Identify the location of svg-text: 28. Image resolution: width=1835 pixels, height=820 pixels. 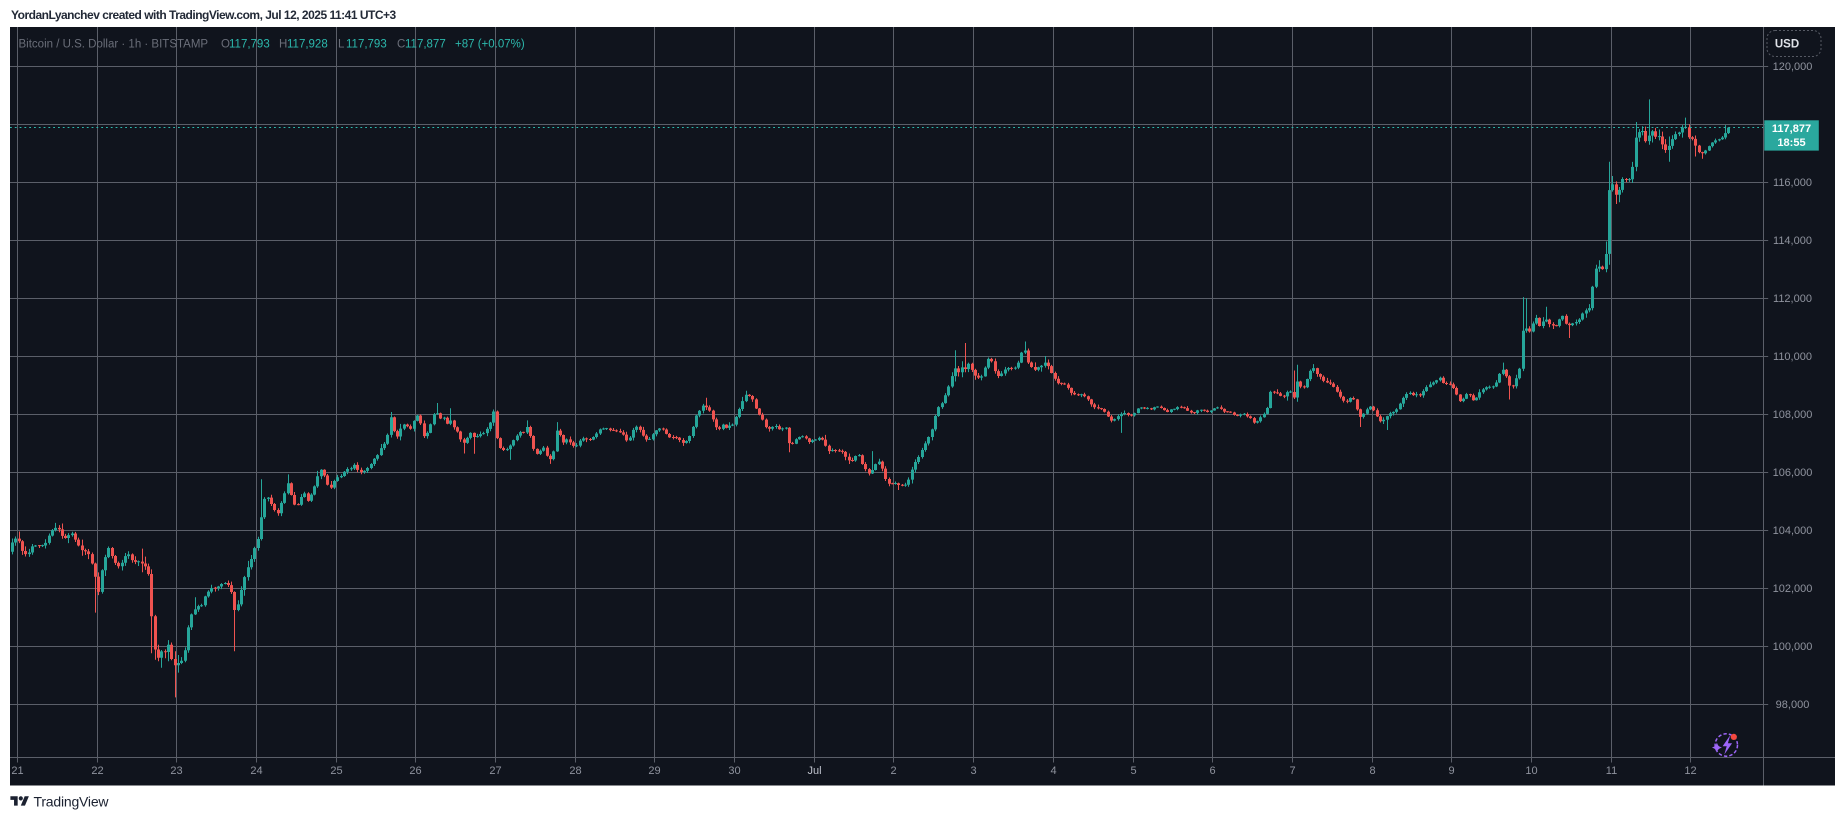
(575, 771).